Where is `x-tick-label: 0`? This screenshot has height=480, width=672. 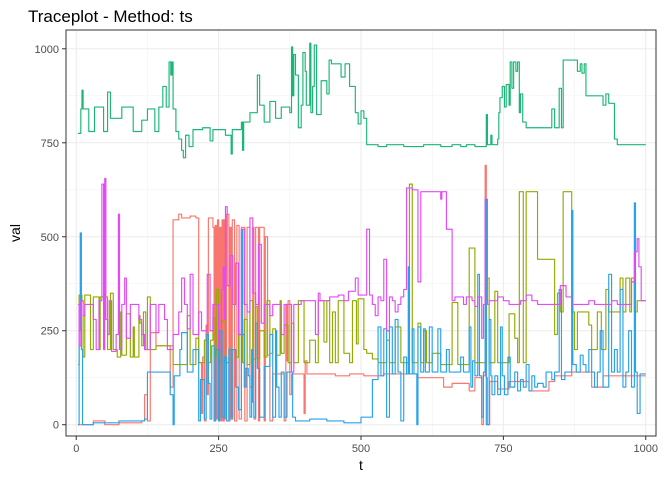 x-tick-label: 0 is located at coordinates (76, 449).